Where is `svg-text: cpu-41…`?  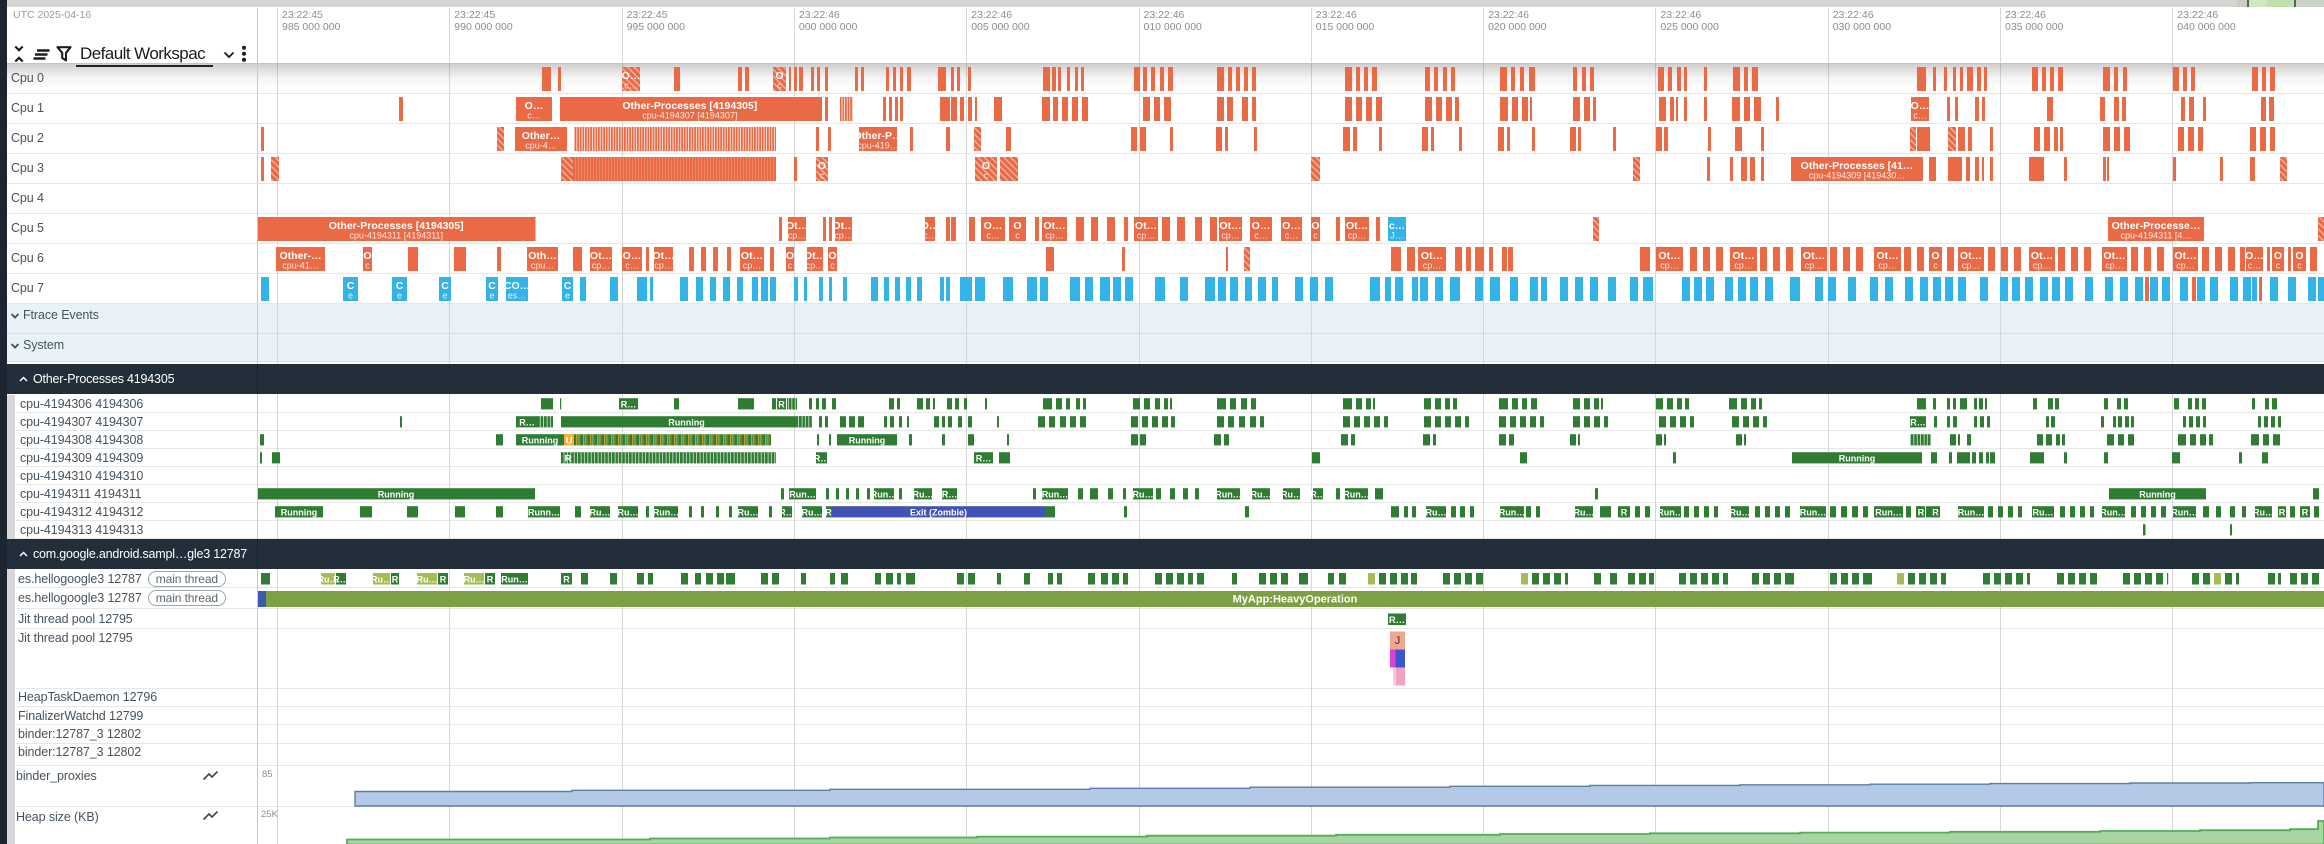
svg-text: cpu-41… is located at coordinates (300, 266).